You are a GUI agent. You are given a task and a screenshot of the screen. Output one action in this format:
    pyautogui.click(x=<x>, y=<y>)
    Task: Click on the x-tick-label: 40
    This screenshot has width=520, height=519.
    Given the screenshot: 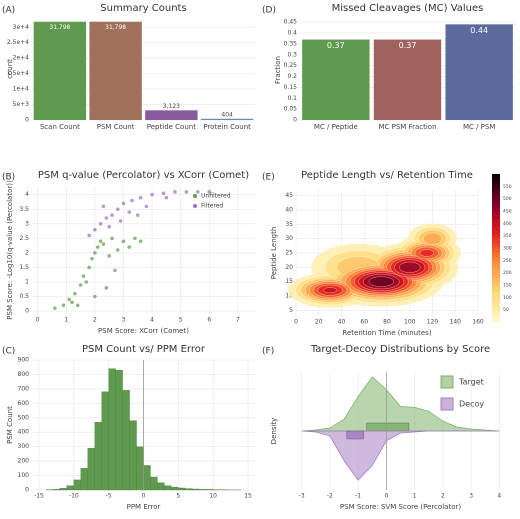 What is the action you would take?
    pyautogui.click(x=342, y=322)
    